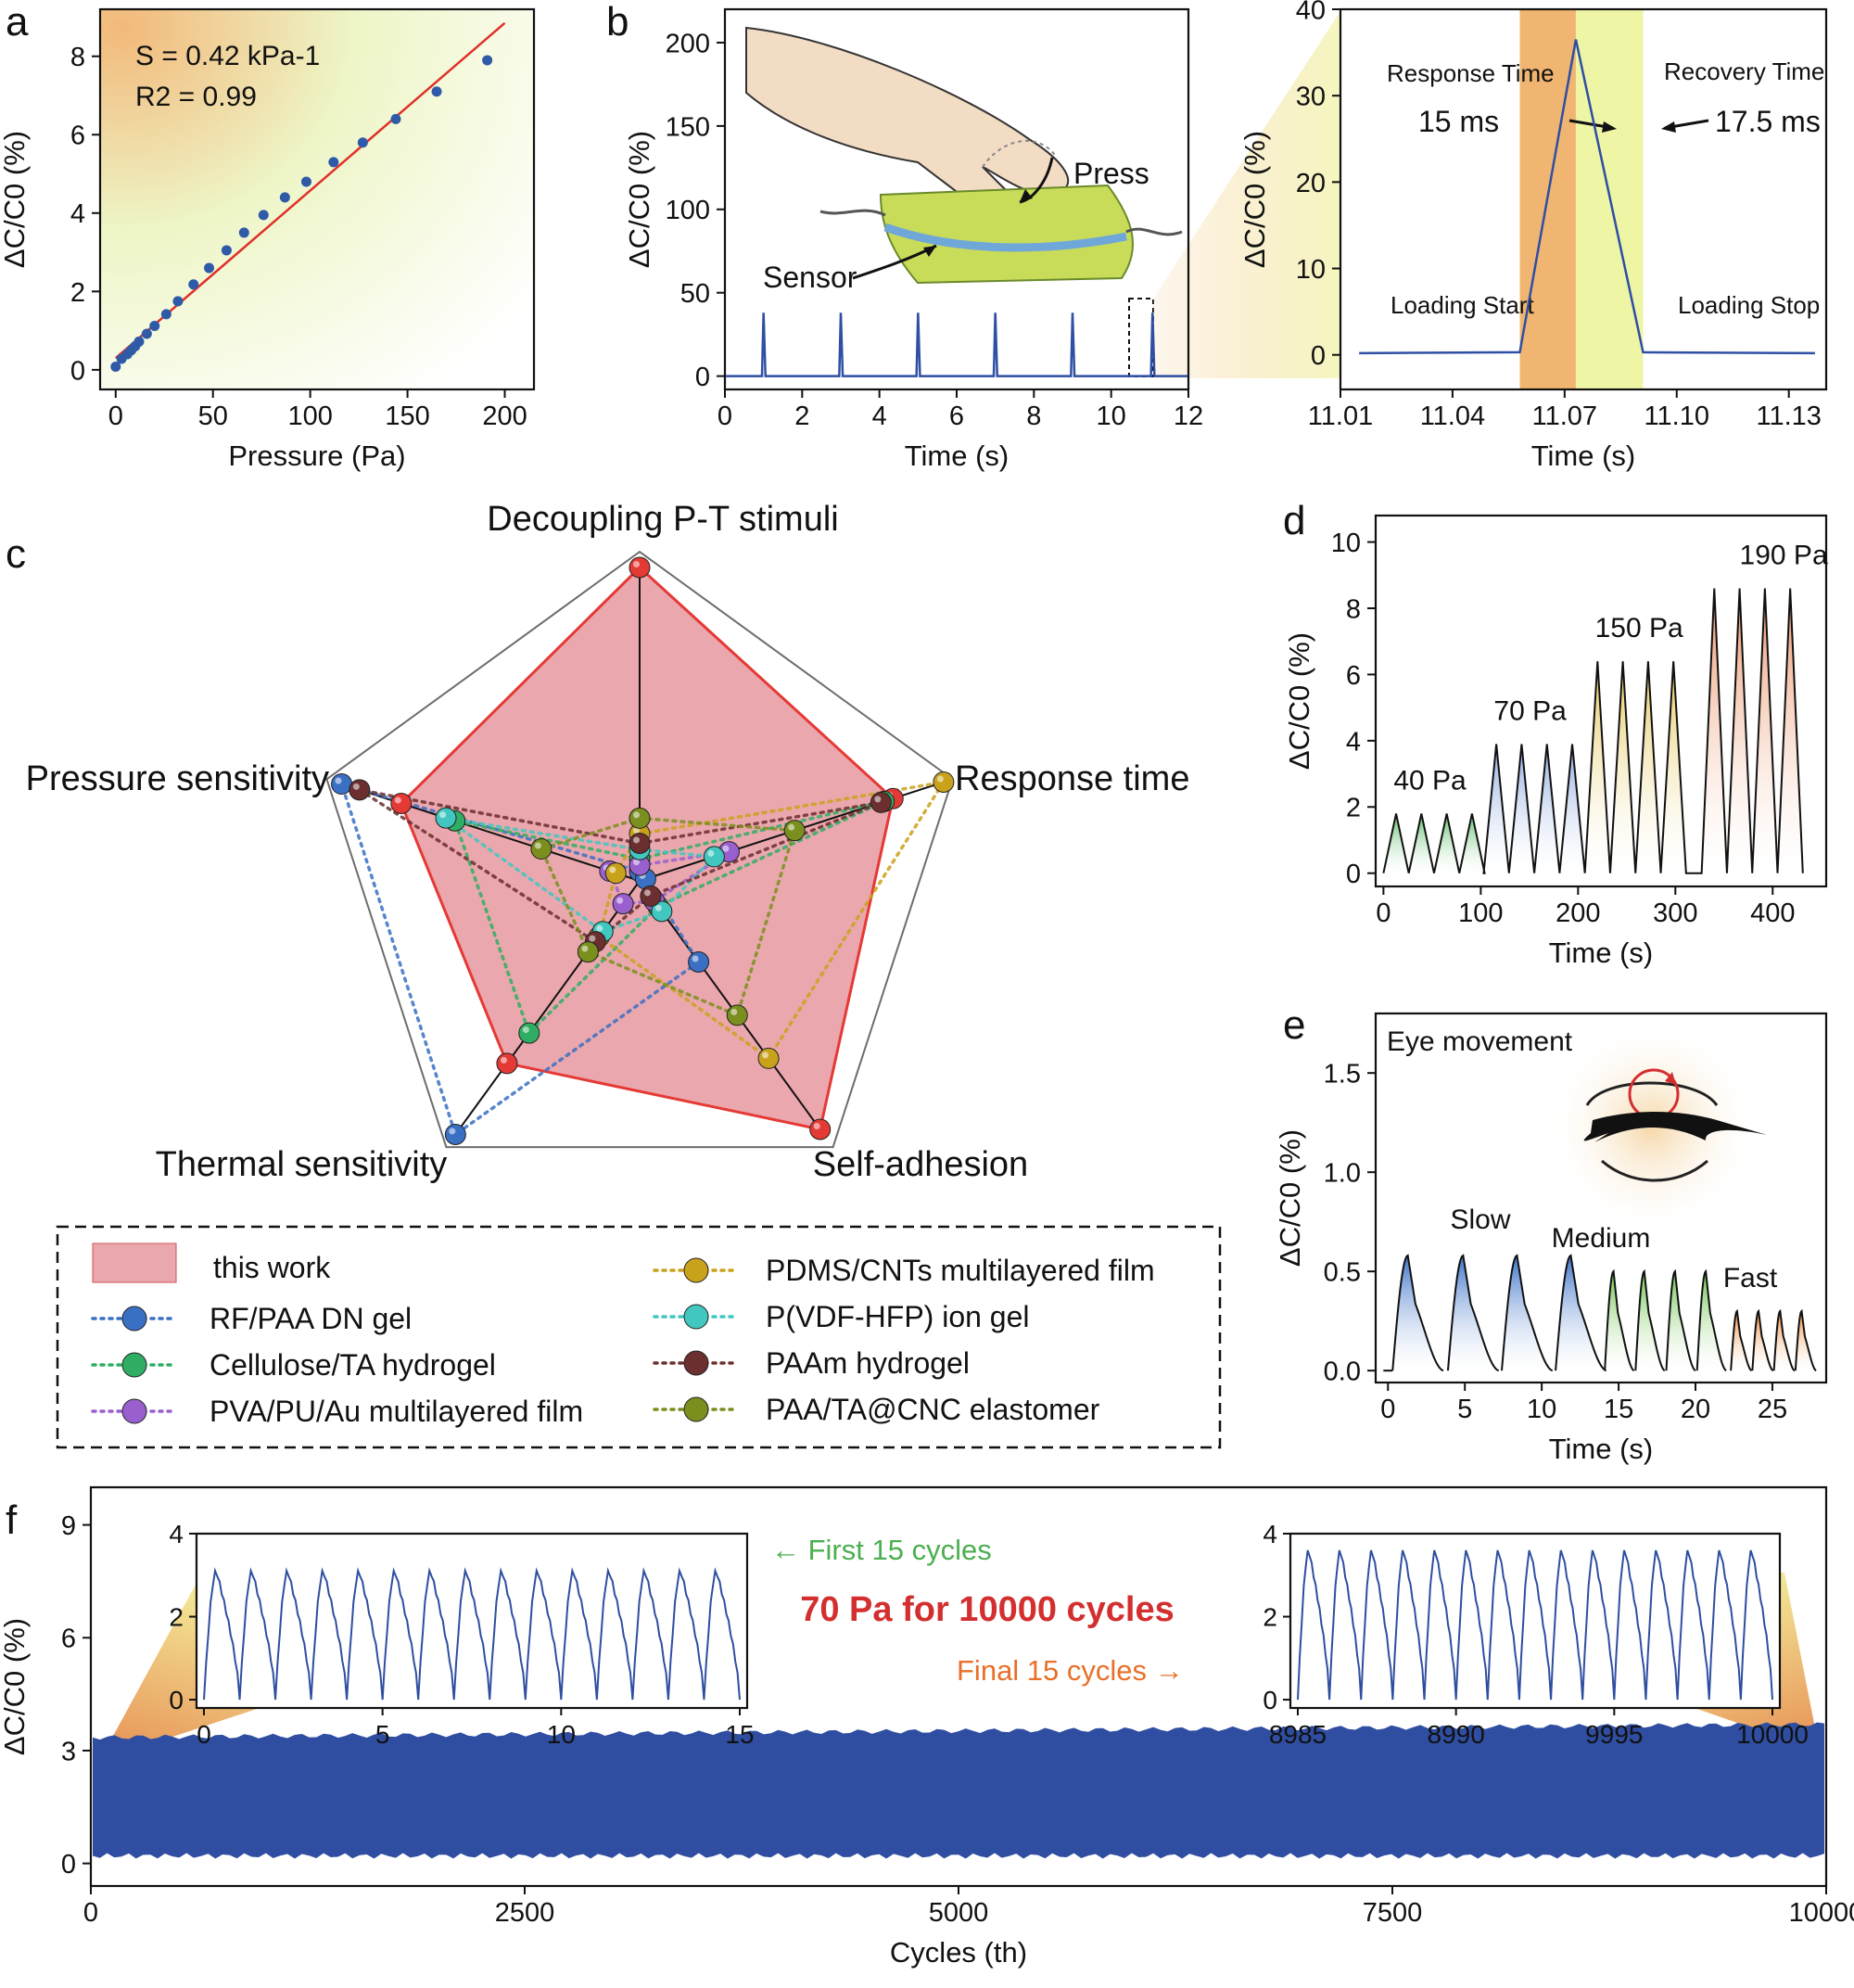 The height and width of the screenshot is (1988, 1854). What do you see at coordinates (1354, 808) in the screenshot?
I see `panel-d-ytick-label: 2` at bounding box center [1354, 808].